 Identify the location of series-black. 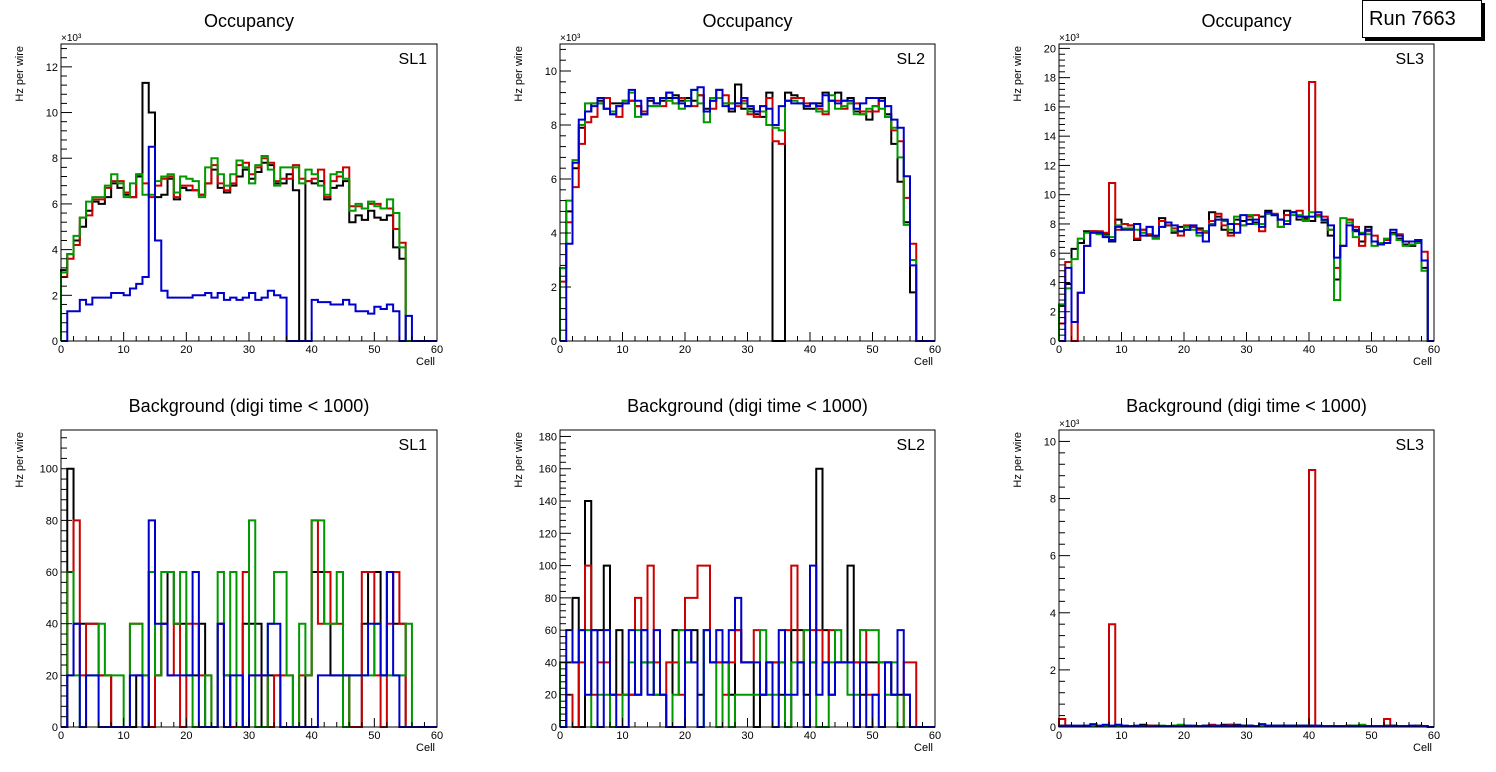
(248, 211).